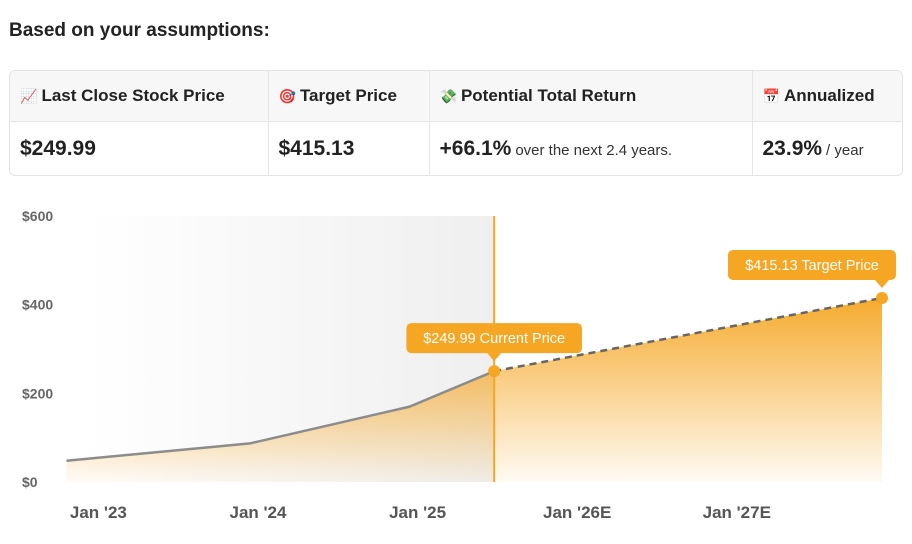  What do you see at coordinates (139, 148) in the screenshot?
I see `value-last-close: $249.99` at bounding box center [139, 148].